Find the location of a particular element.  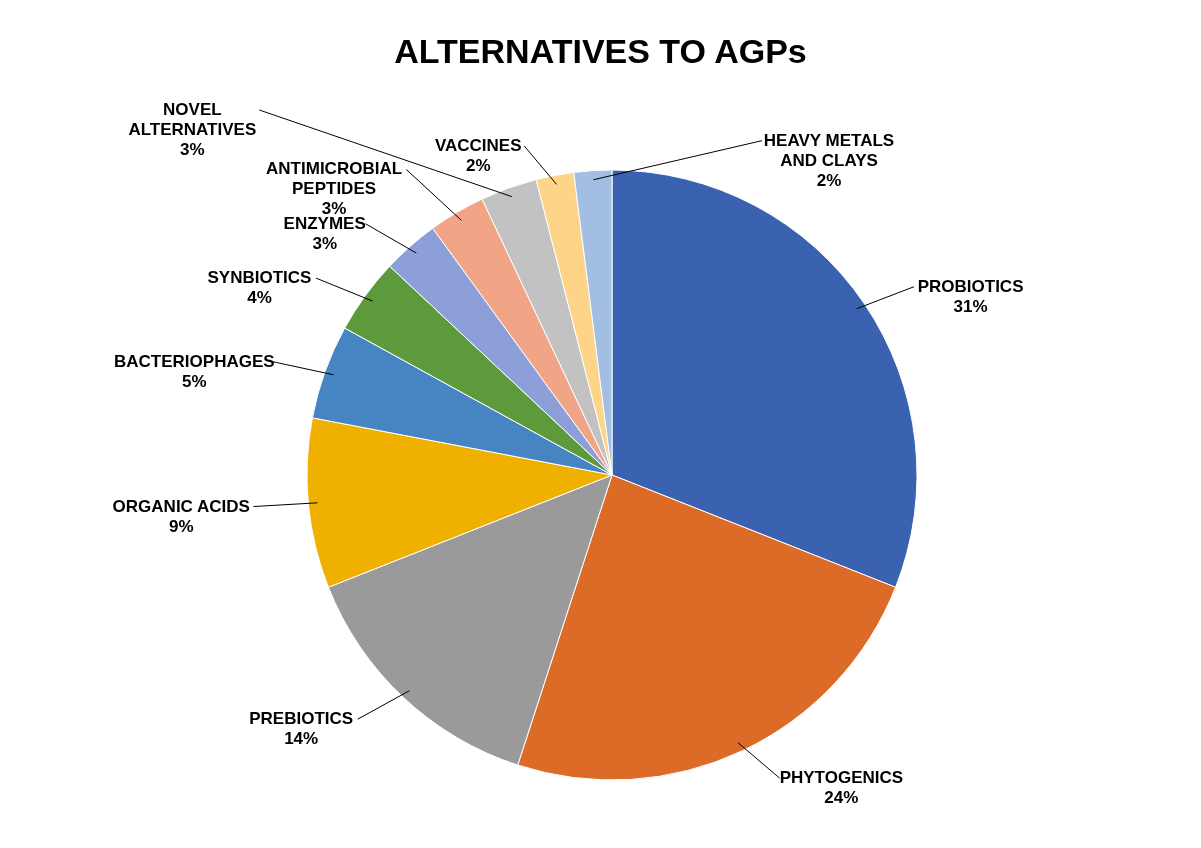

slice-label: HEAVY METALS AND CLAYS is located at coordinates (829, 150).